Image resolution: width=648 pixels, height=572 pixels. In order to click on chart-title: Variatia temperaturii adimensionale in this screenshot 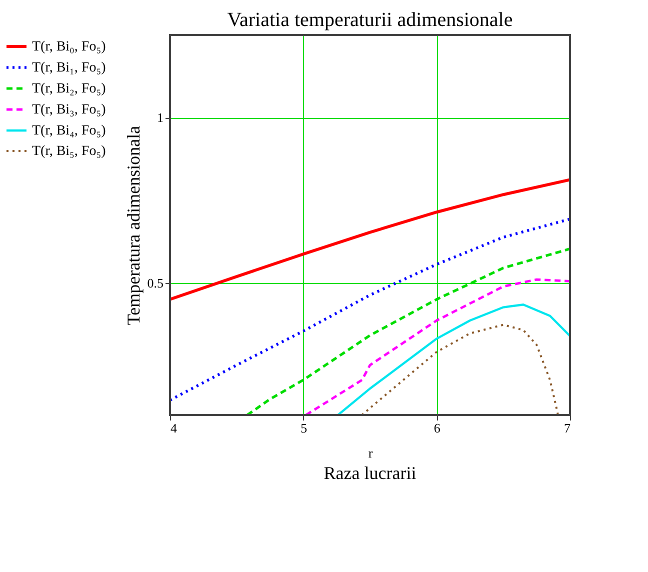, I will do `click(370, 20)`.